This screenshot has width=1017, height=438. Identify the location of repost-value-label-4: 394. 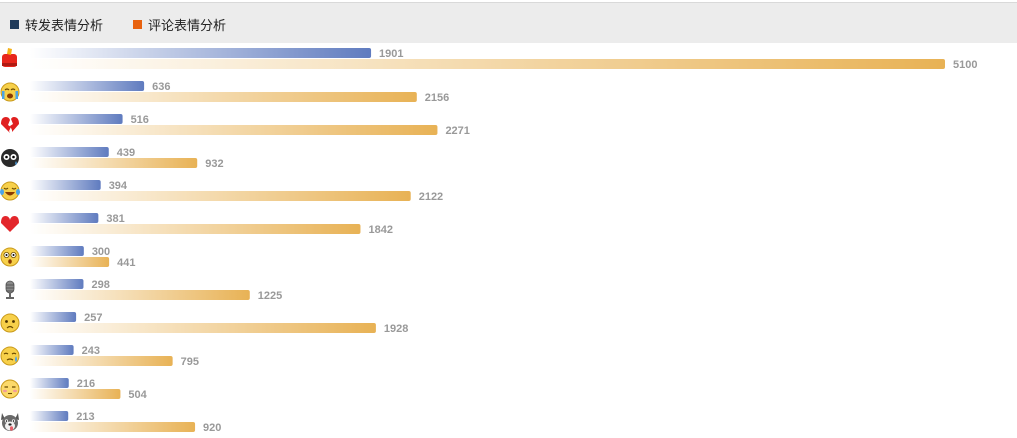
(118, 186).